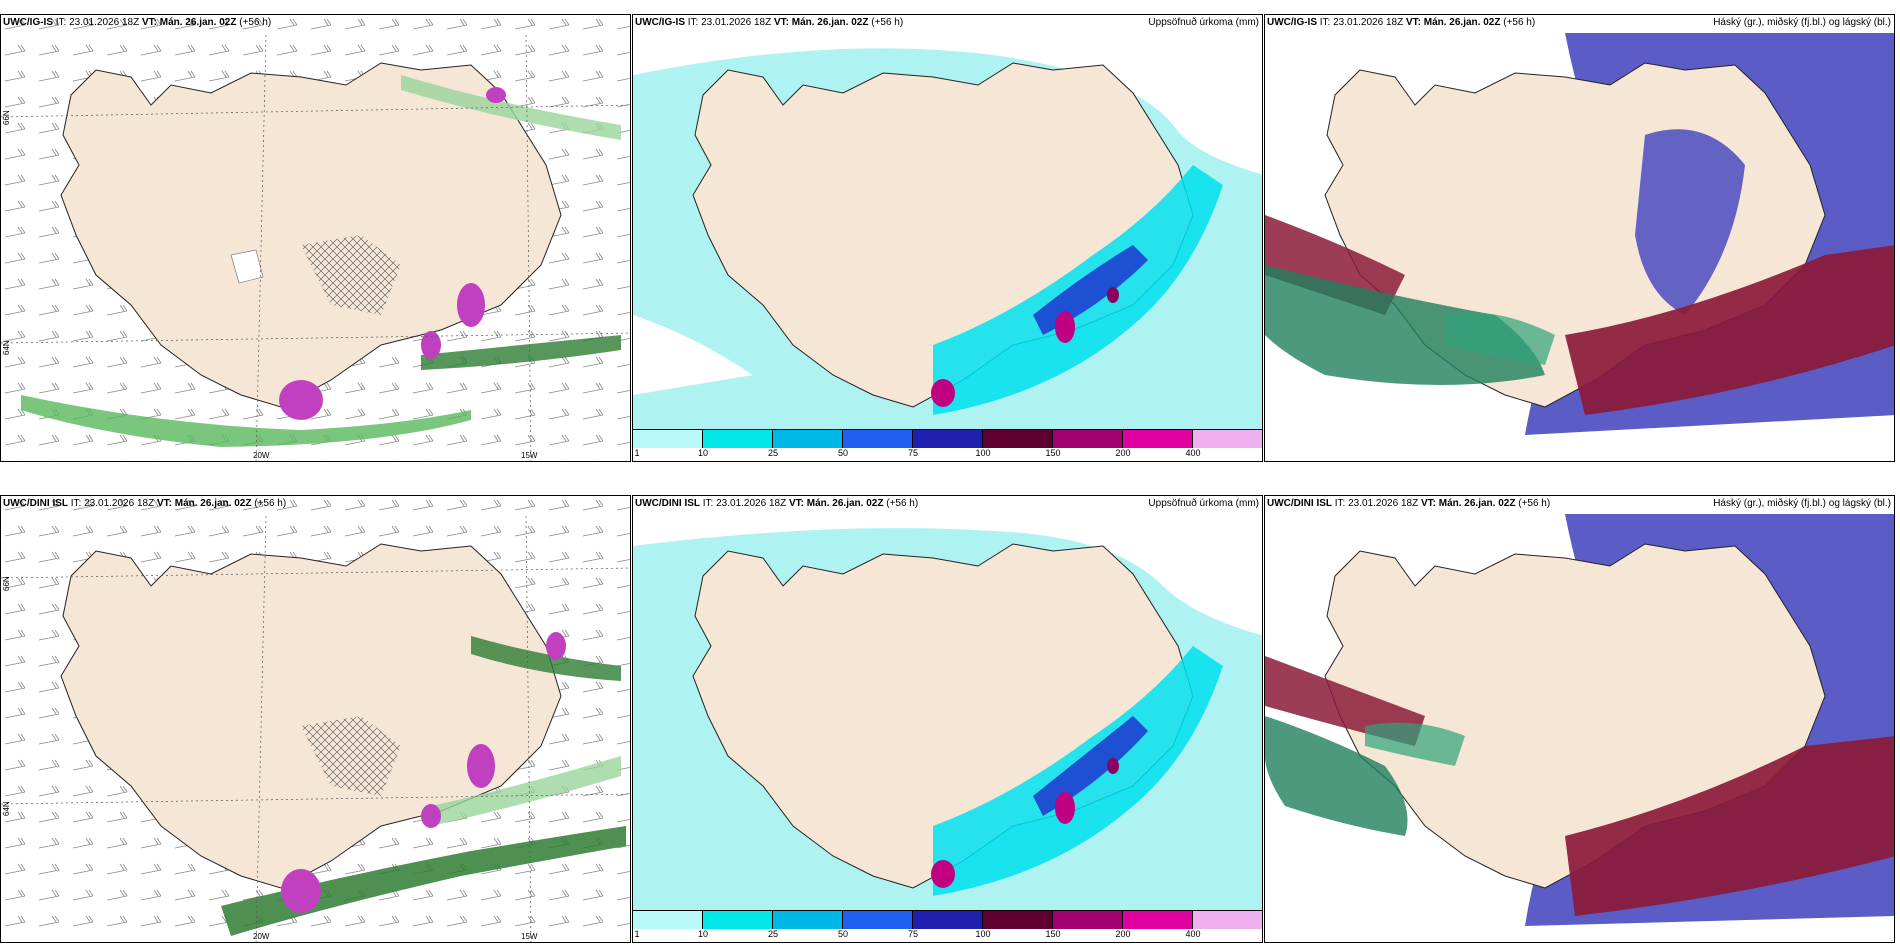  Describe the element at coordinates (1090, 766) in the screenshot. I see `precip-strong` at that location.